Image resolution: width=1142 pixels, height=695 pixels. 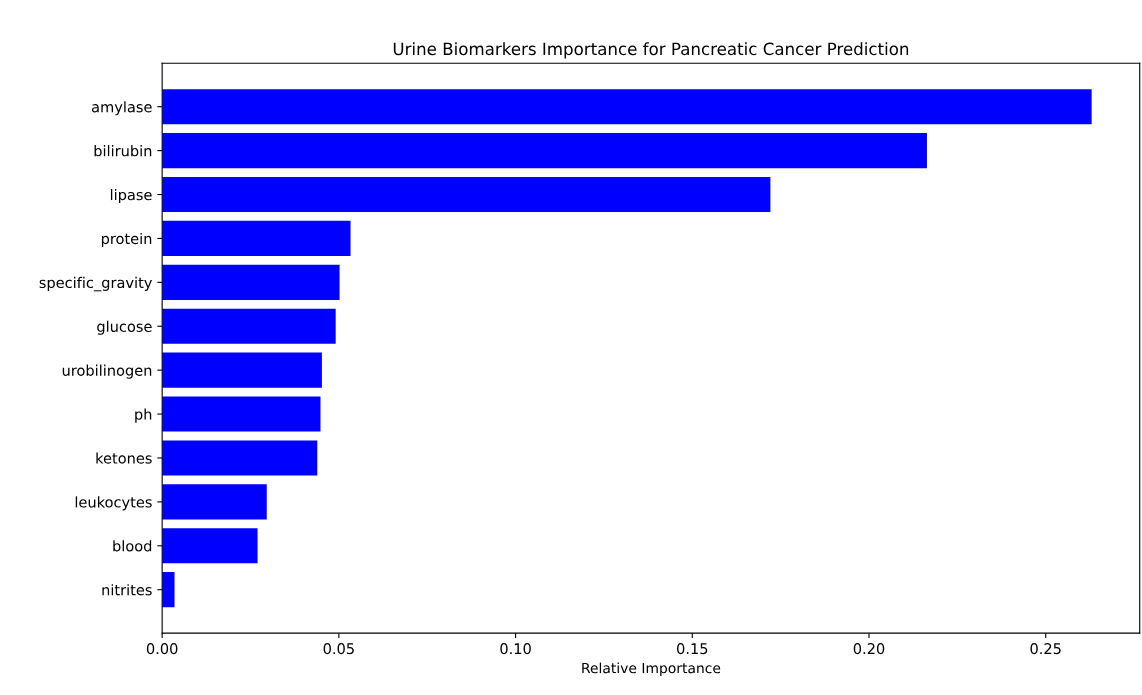 I want to click on y-tick-label: amylase, so click(x=121, y=108).